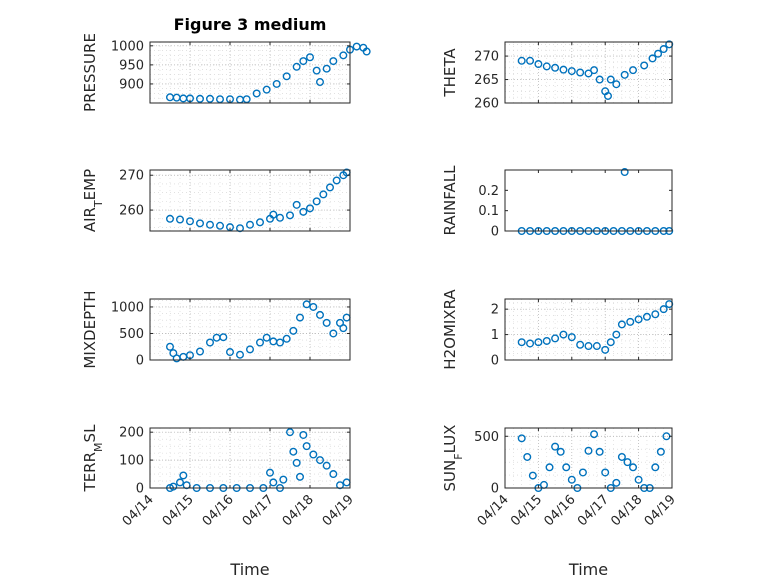 The height and width of the screenshot is (583, 778). I want to click on ylabel-part: EMP, so click(90, 184).